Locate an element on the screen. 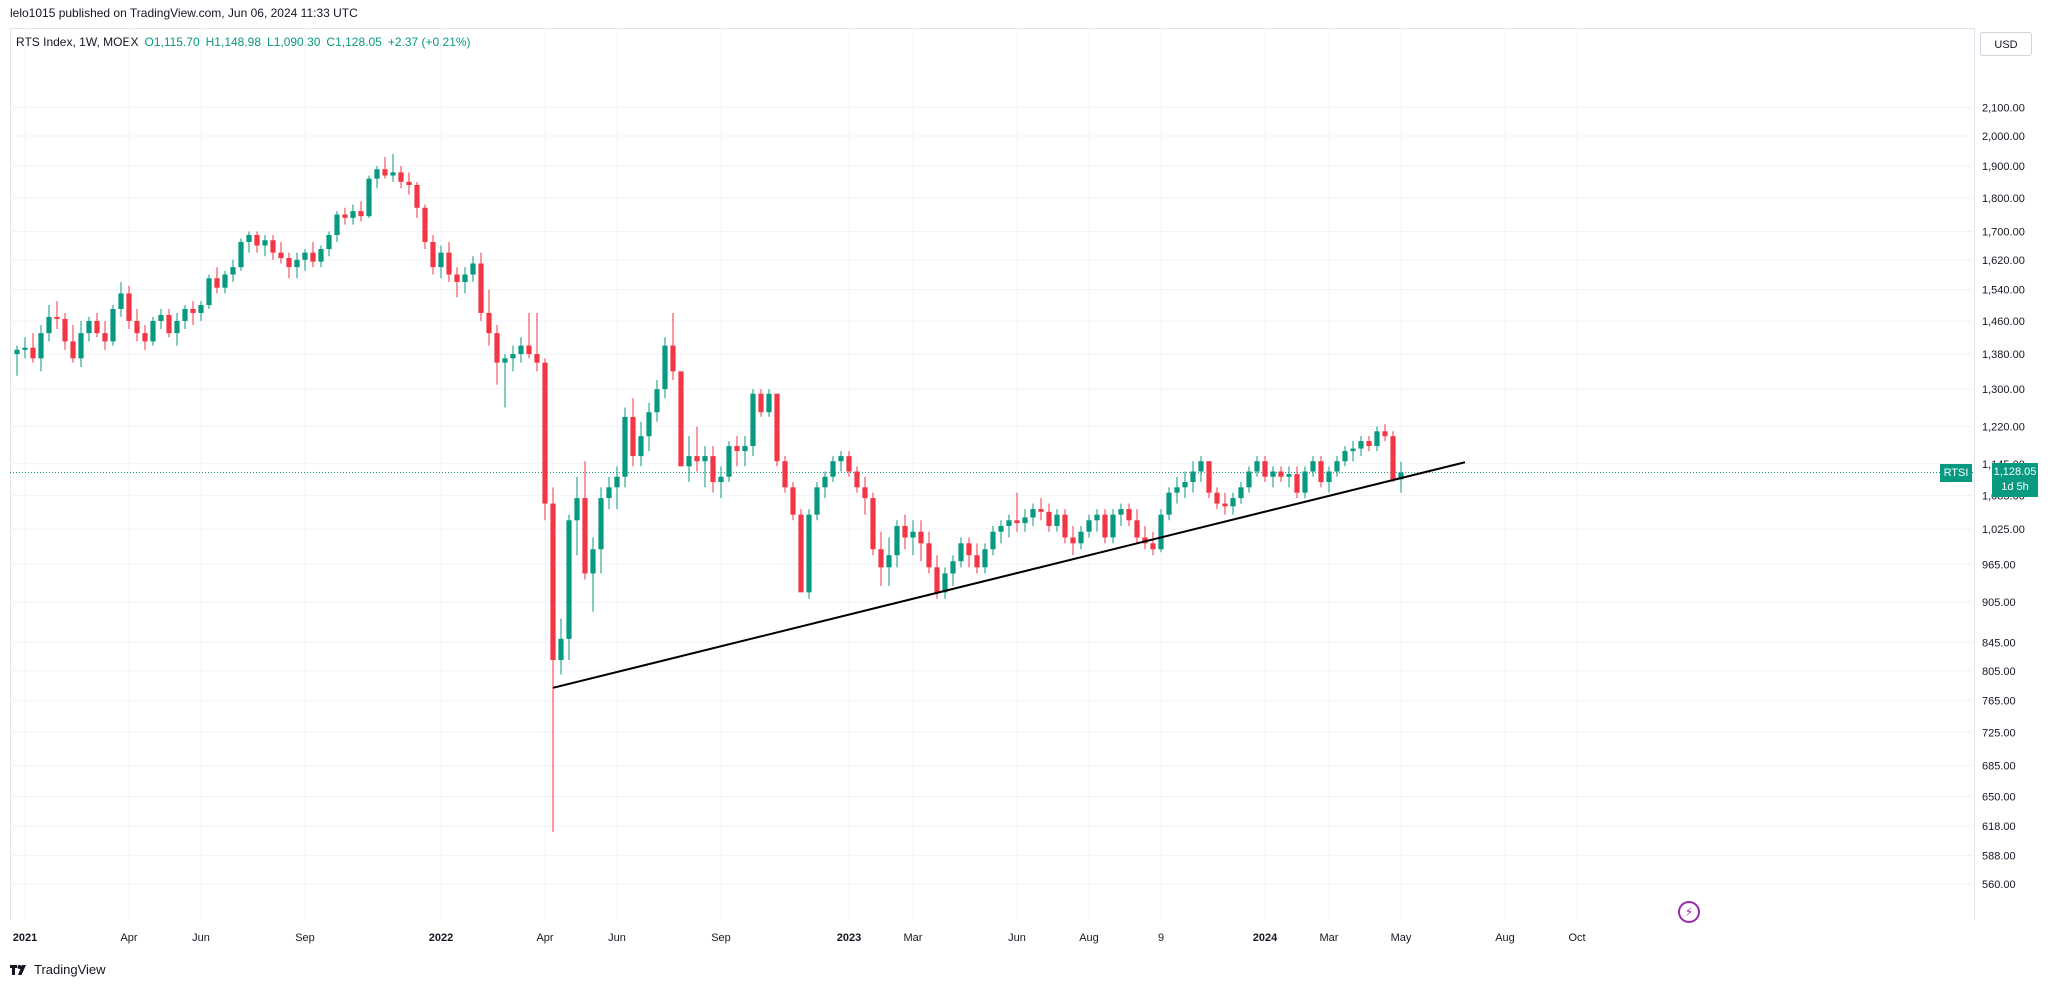 This screenshot has height=988, width=2048. last-price-label: 1,128.05 1d 5h is located at coordinates (2015, 479).